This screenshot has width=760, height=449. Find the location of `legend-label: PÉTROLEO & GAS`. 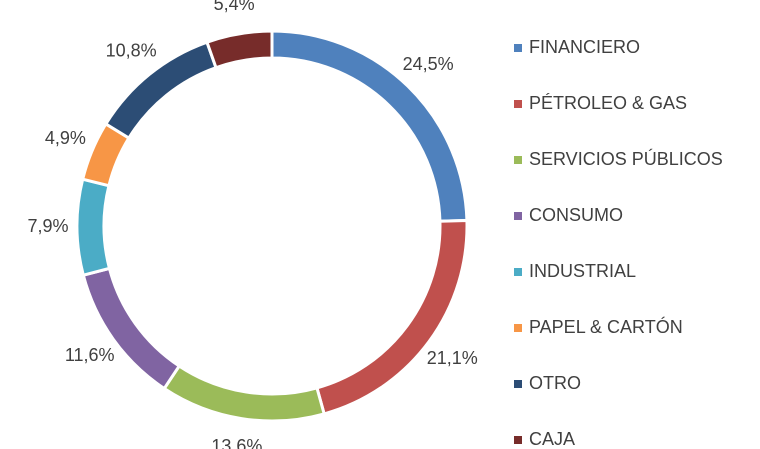

legend-label: PÉTROLEO & GAS is located at coordinates (608, 103).